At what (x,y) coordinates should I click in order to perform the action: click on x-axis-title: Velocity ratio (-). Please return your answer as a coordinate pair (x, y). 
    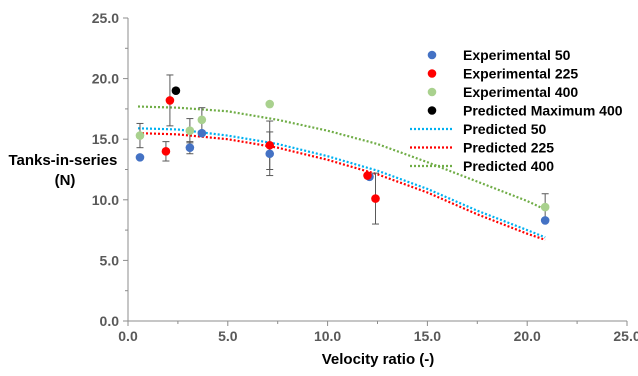
    Looking at the image, I should click on (378, 359).